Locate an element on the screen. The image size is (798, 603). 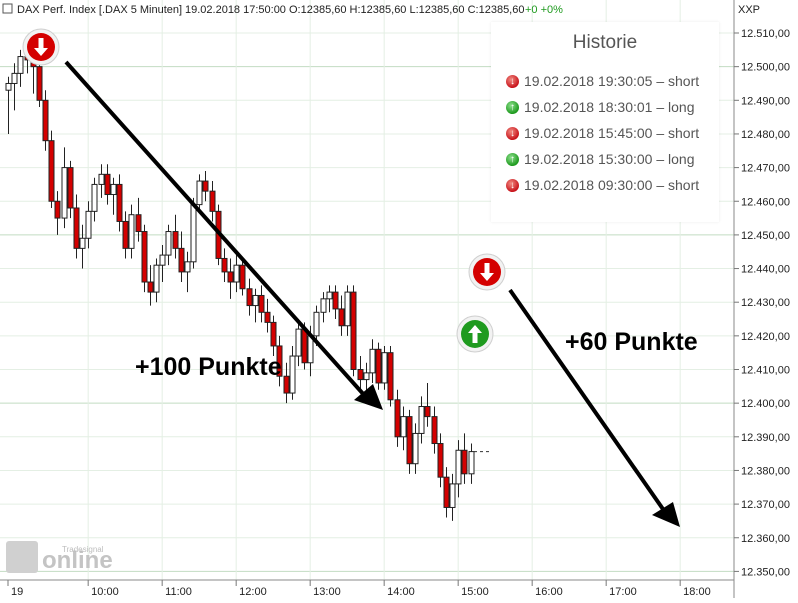
history-entry: ↑ 19.02.2018 18:30:01 – long is located at coordinates (600, 107).